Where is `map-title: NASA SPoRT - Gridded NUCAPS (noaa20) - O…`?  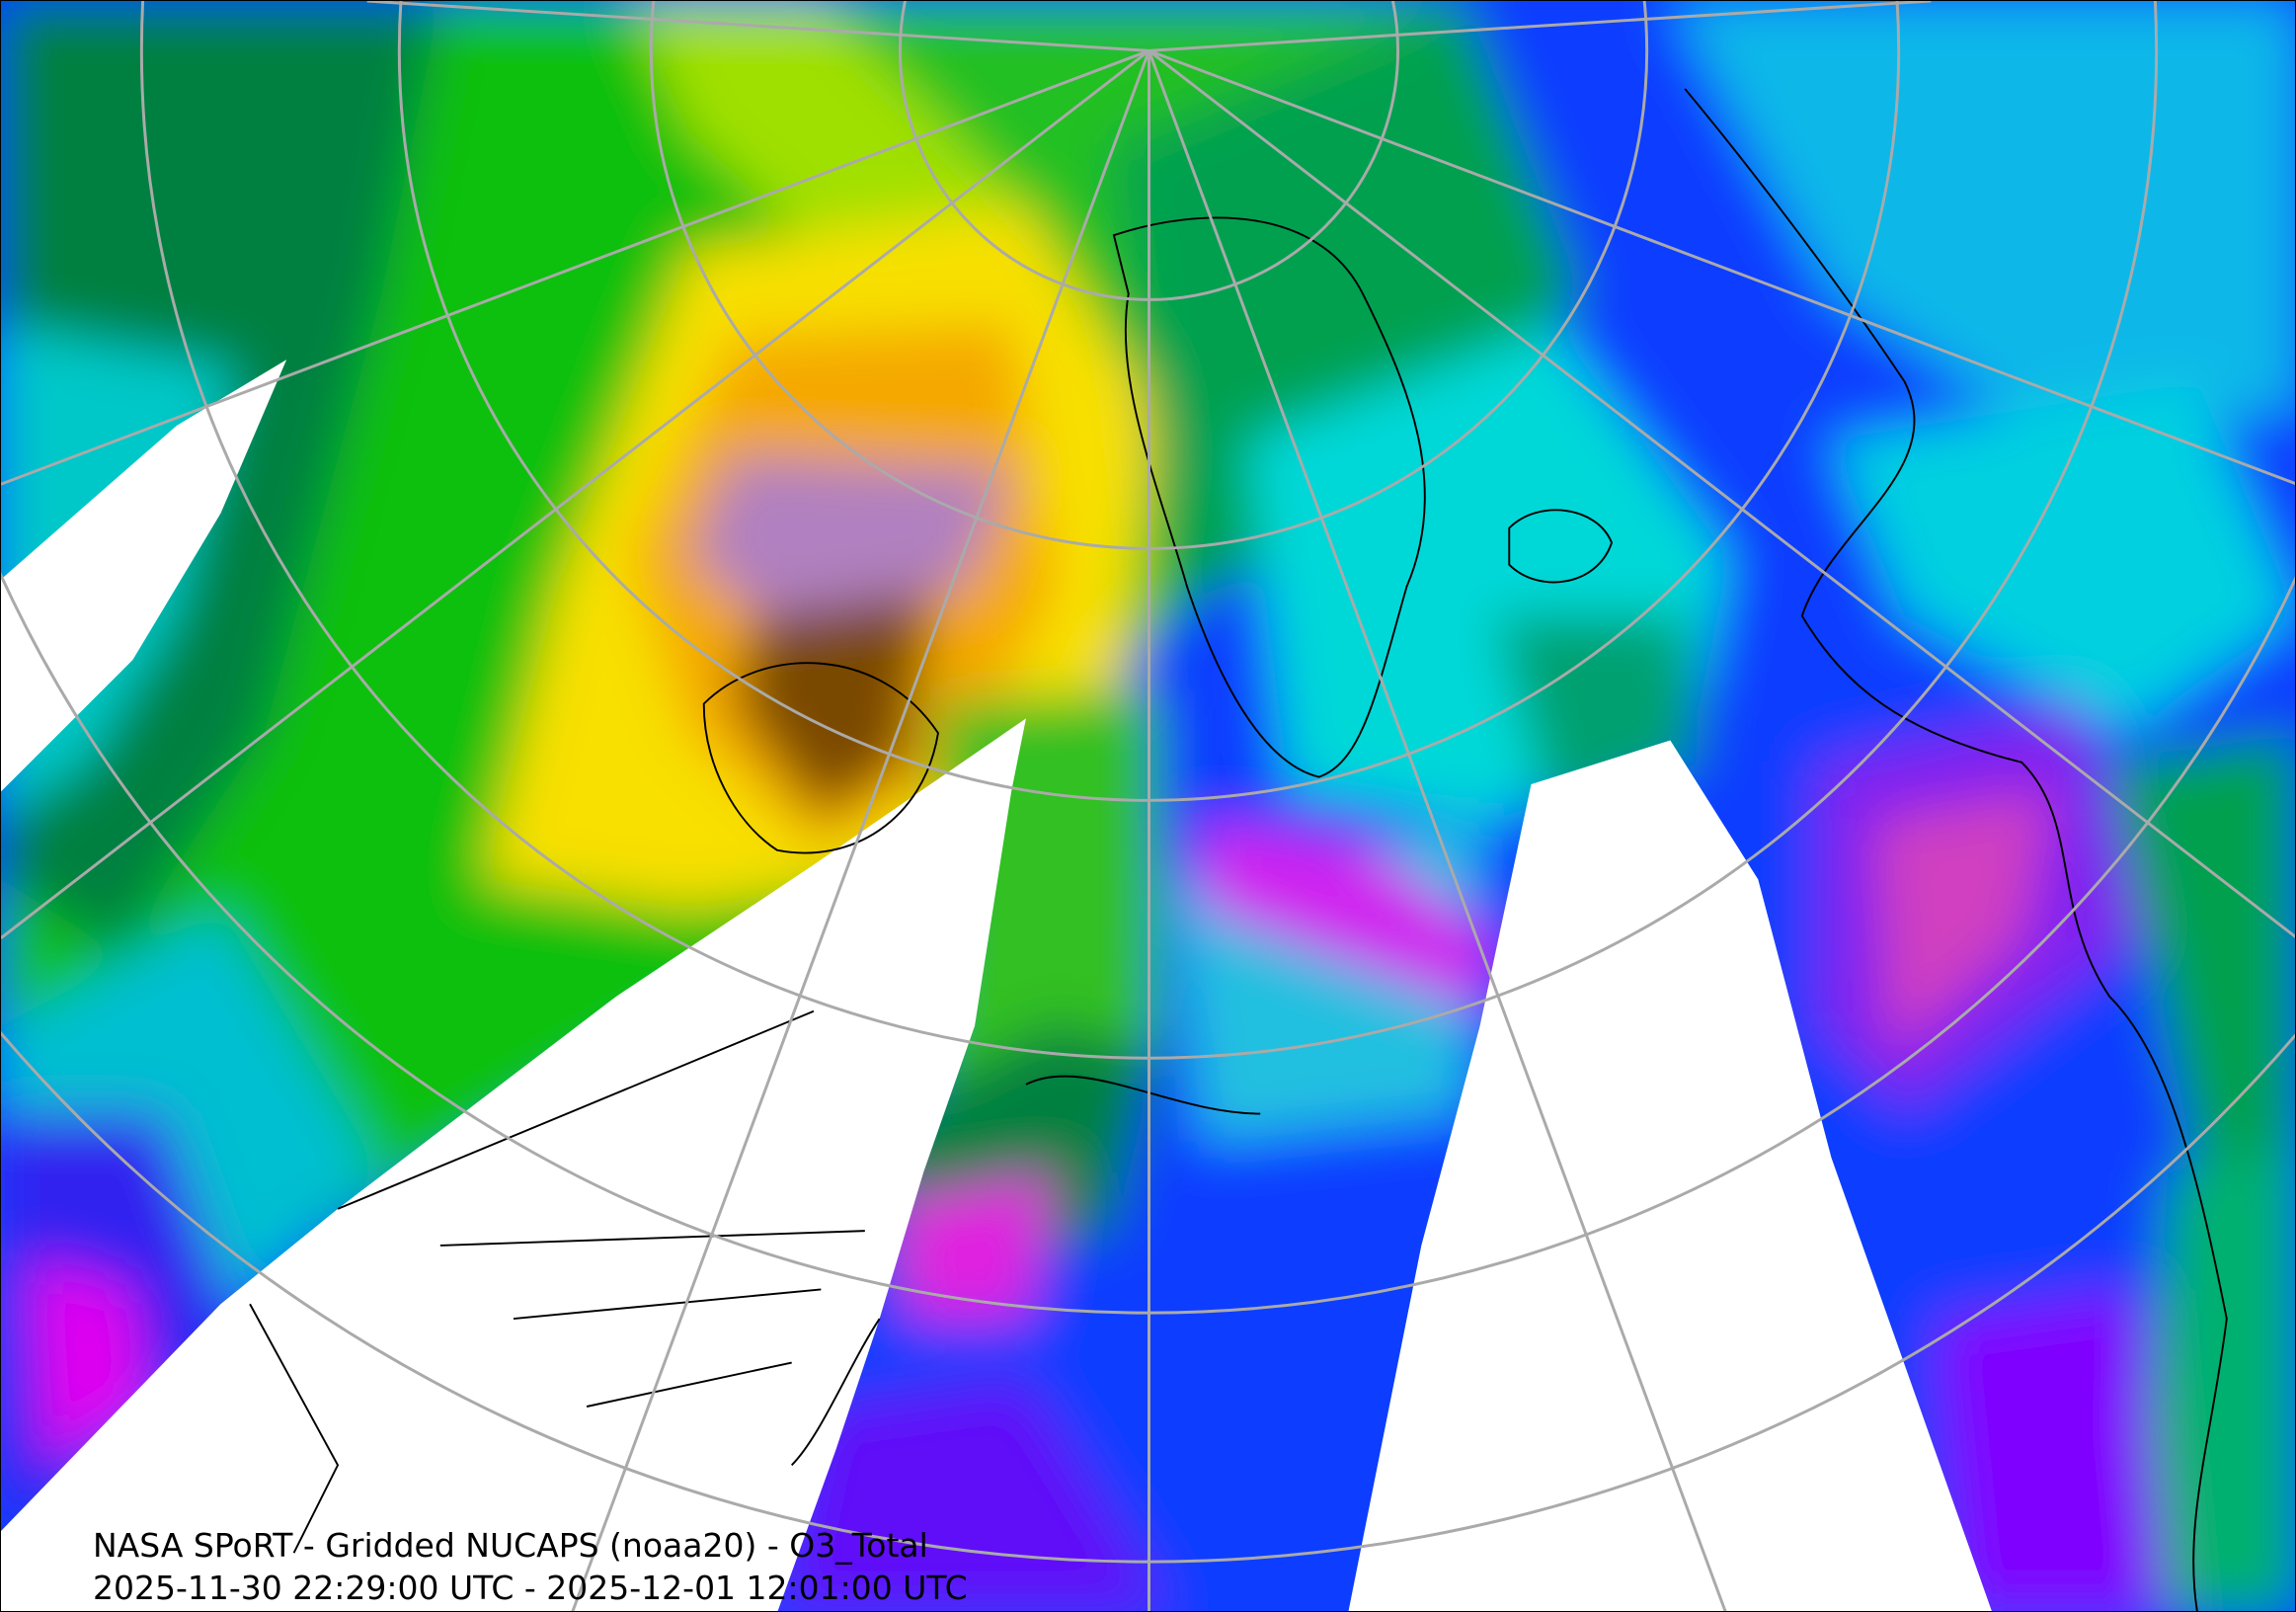 map-title: NASA SPoRT - Gridded NUCAPS (noaa20) - O… is located at coordinates (511, 1546).